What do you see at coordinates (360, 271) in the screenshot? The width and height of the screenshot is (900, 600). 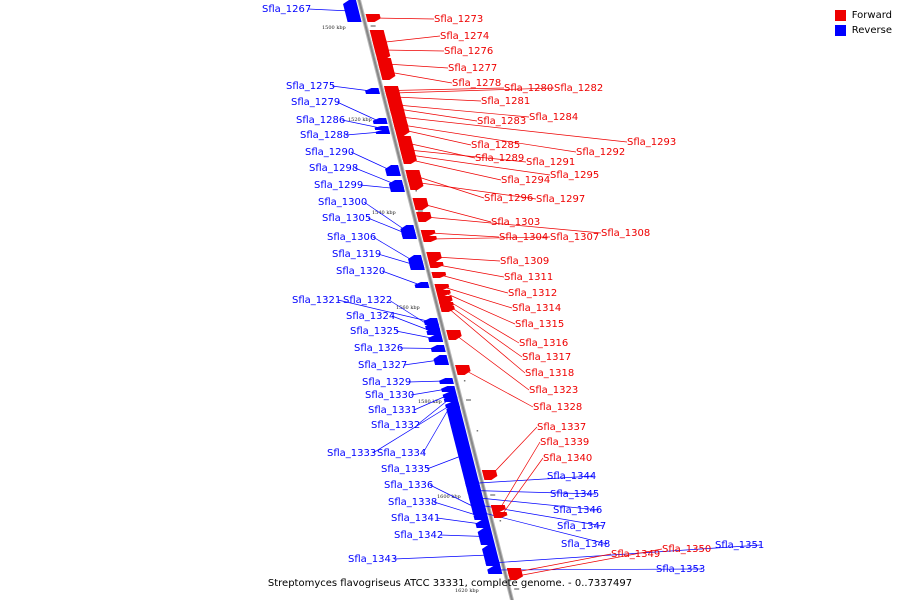 I see `reverse-gene-label: Sfla_1320` at bounding box center [360, 271].